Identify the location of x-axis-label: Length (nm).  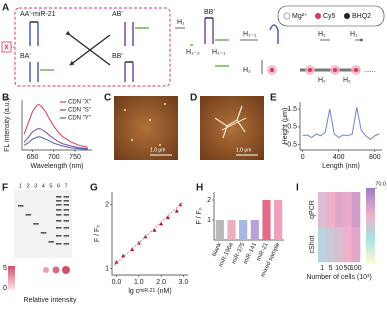
(341, 166).